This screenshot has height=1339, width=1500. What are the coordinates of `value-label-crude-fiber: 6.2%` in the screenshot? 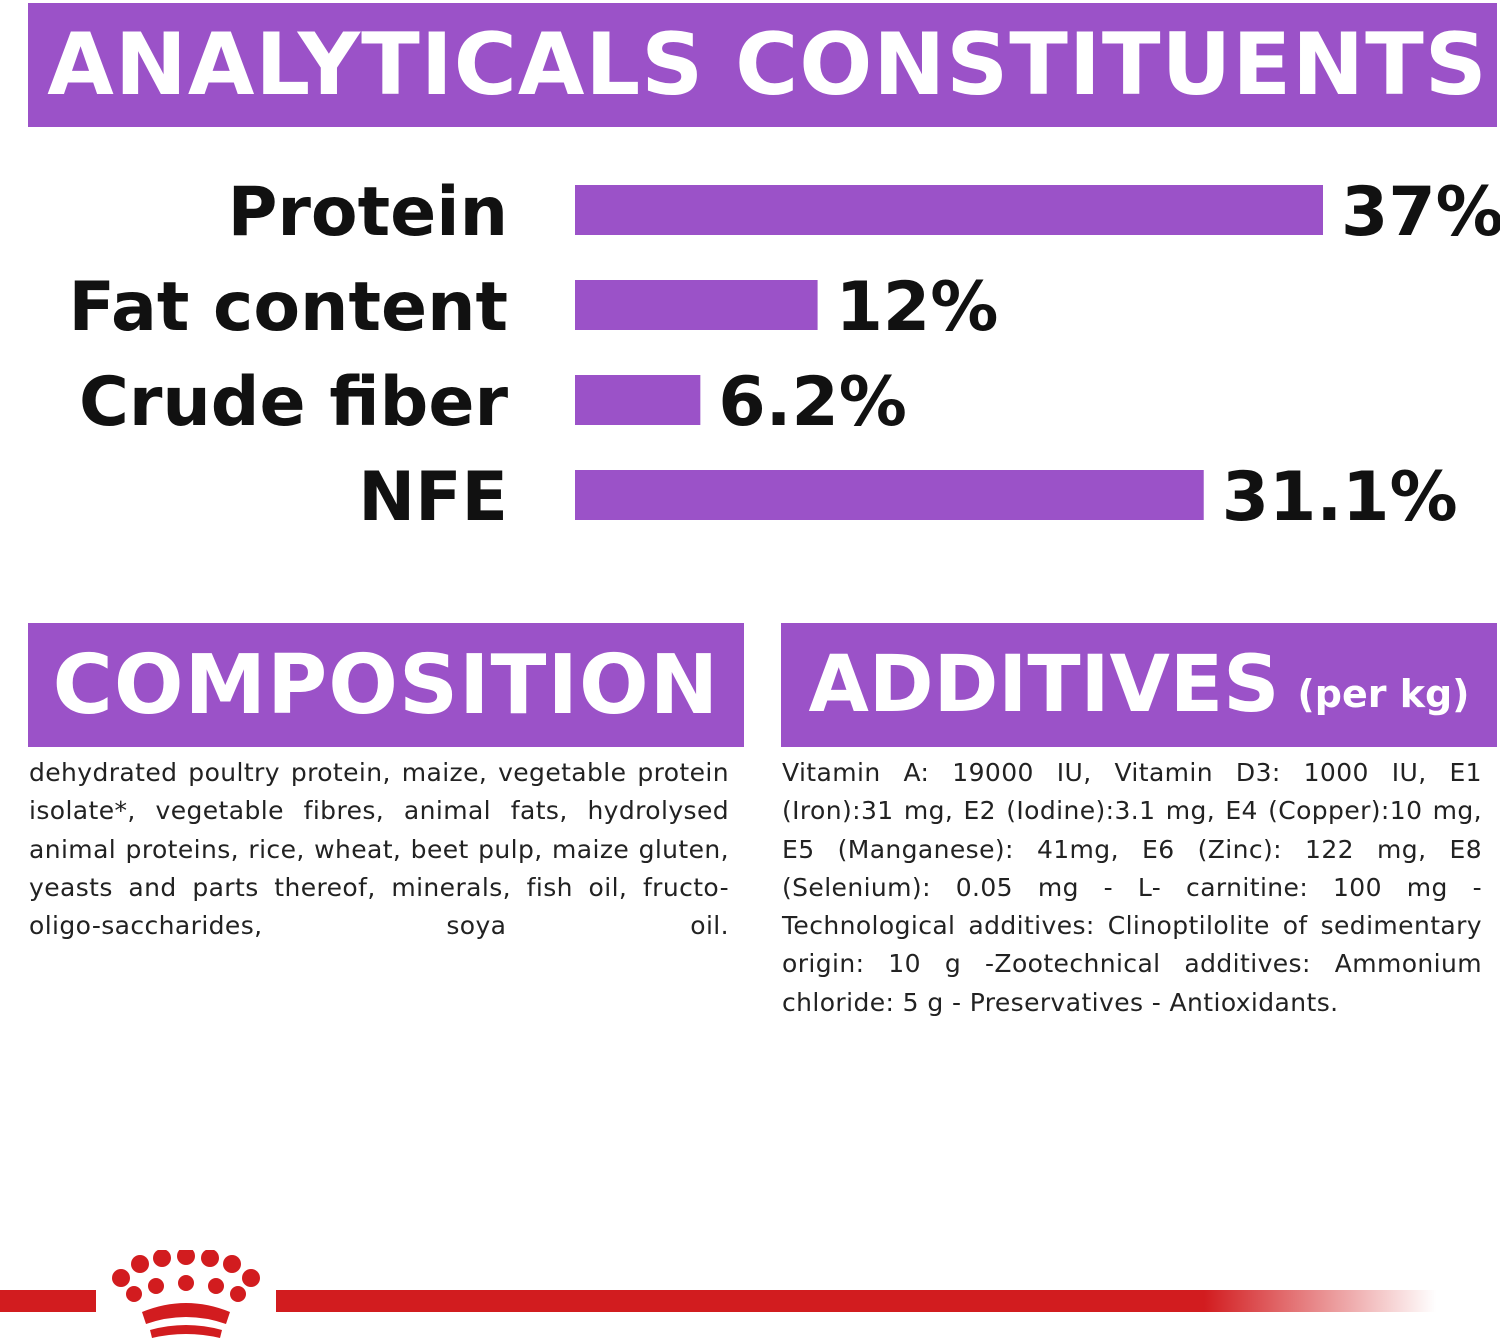 It's located at (812, 402).